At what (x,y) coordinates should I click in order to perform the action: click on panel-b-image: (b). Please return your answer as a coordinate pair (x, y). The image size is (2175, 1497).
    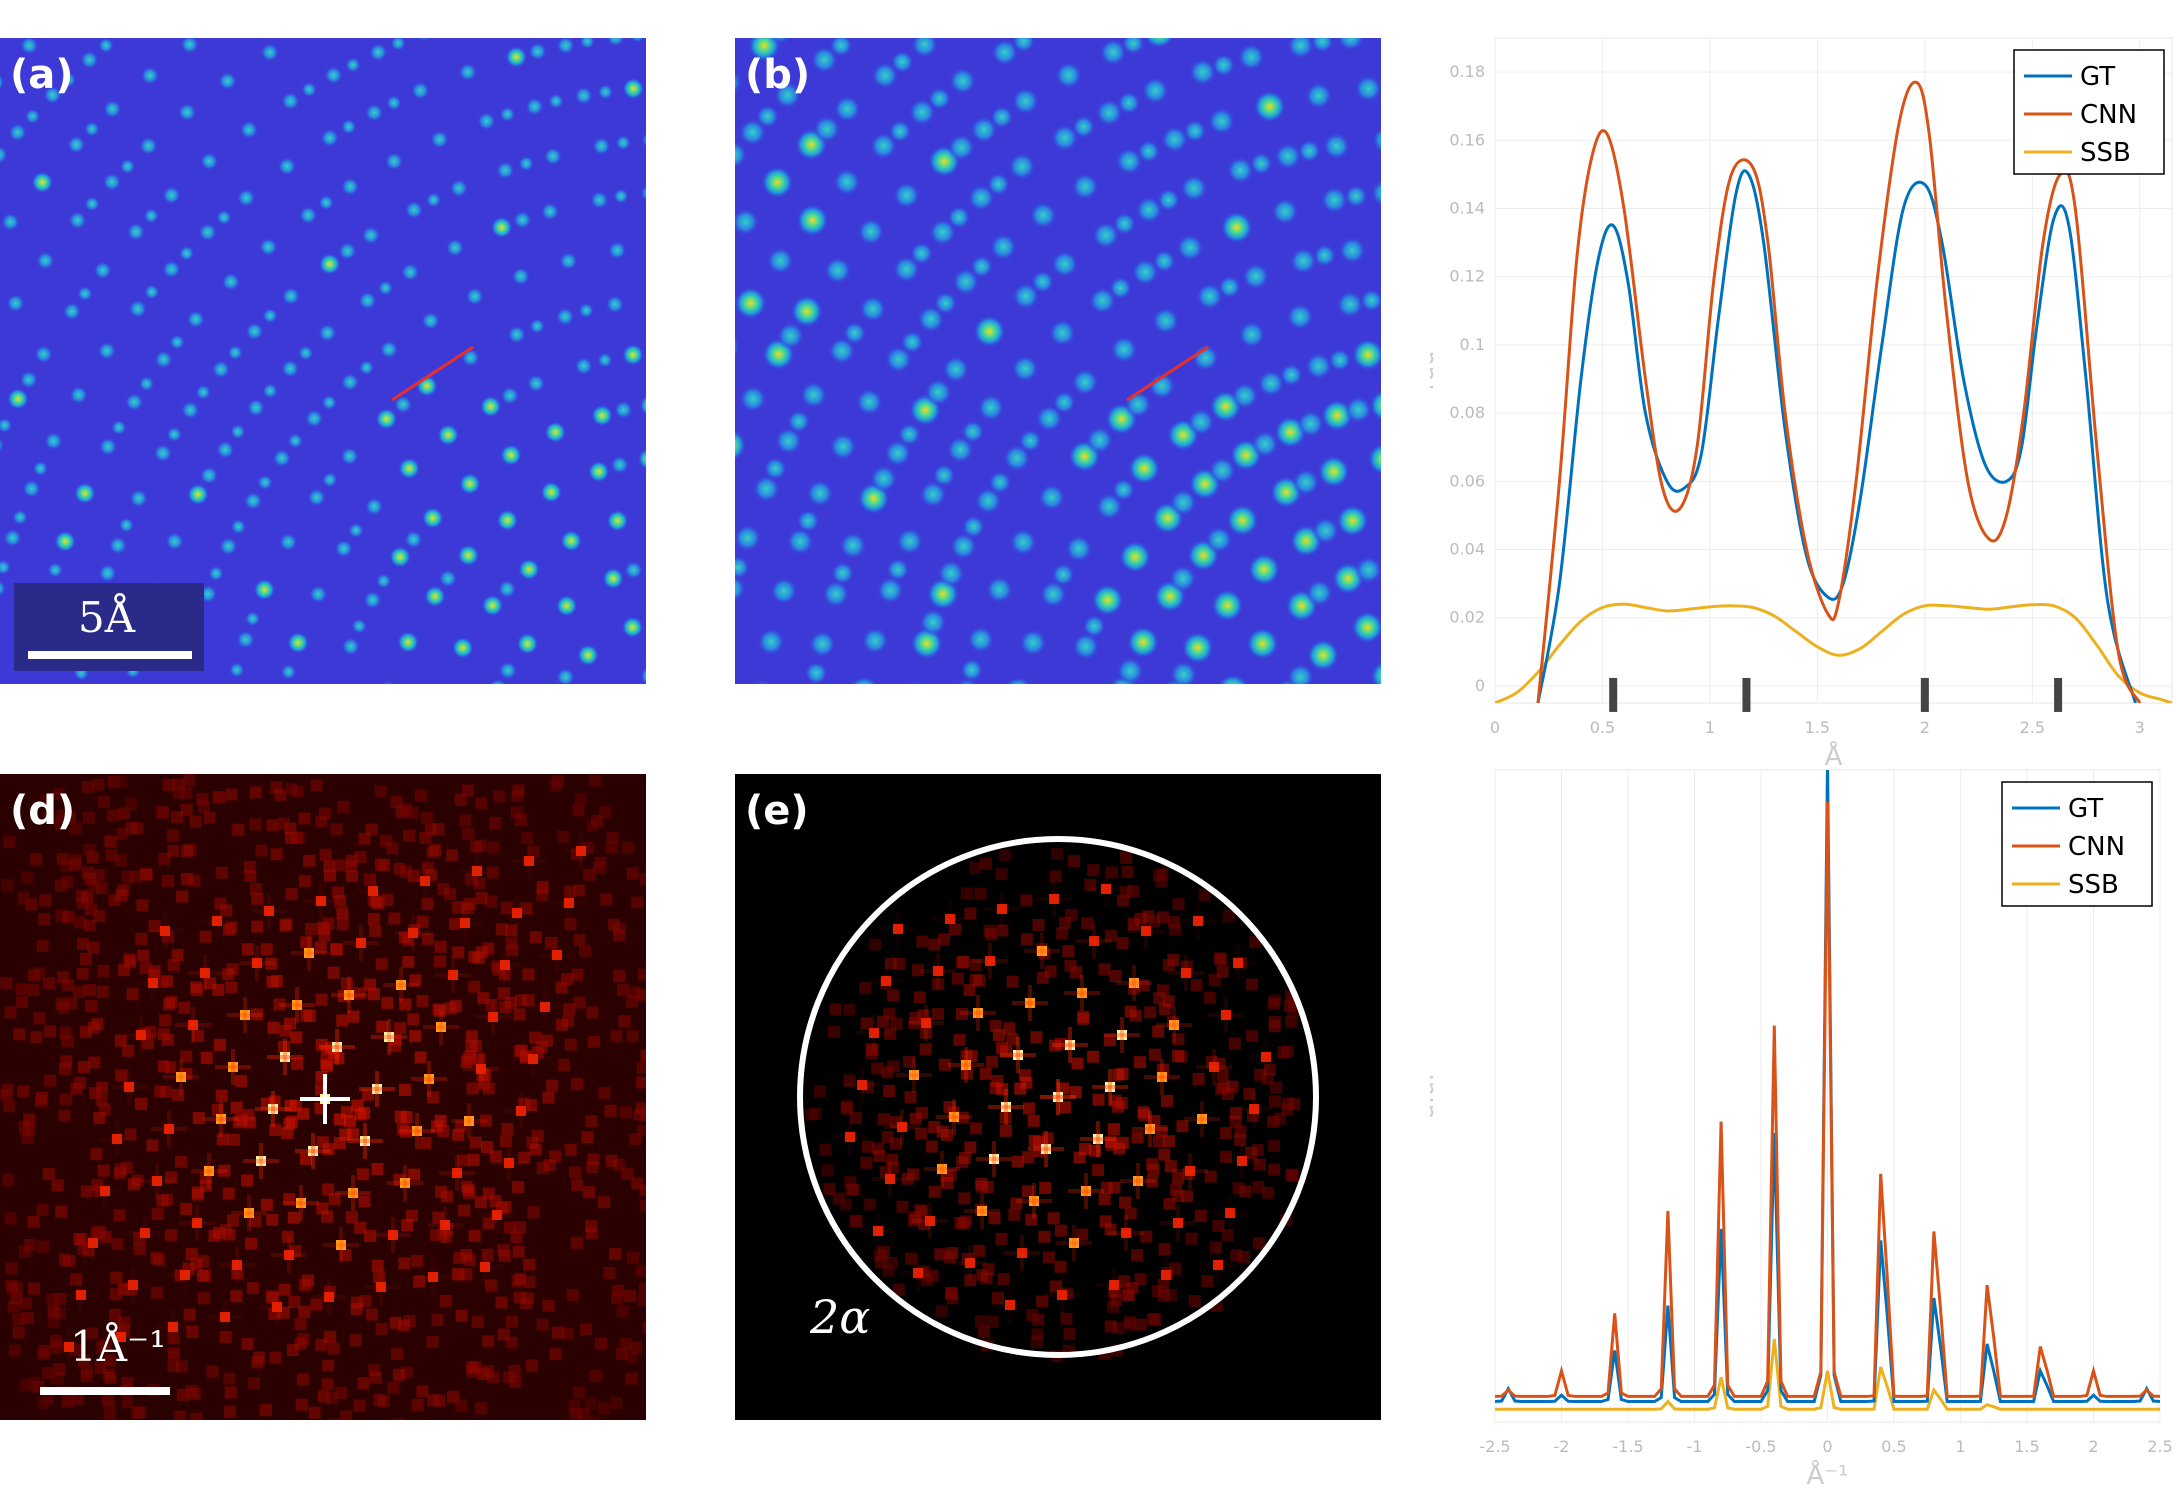
    Looking at the image, I should click on (1058, 361).